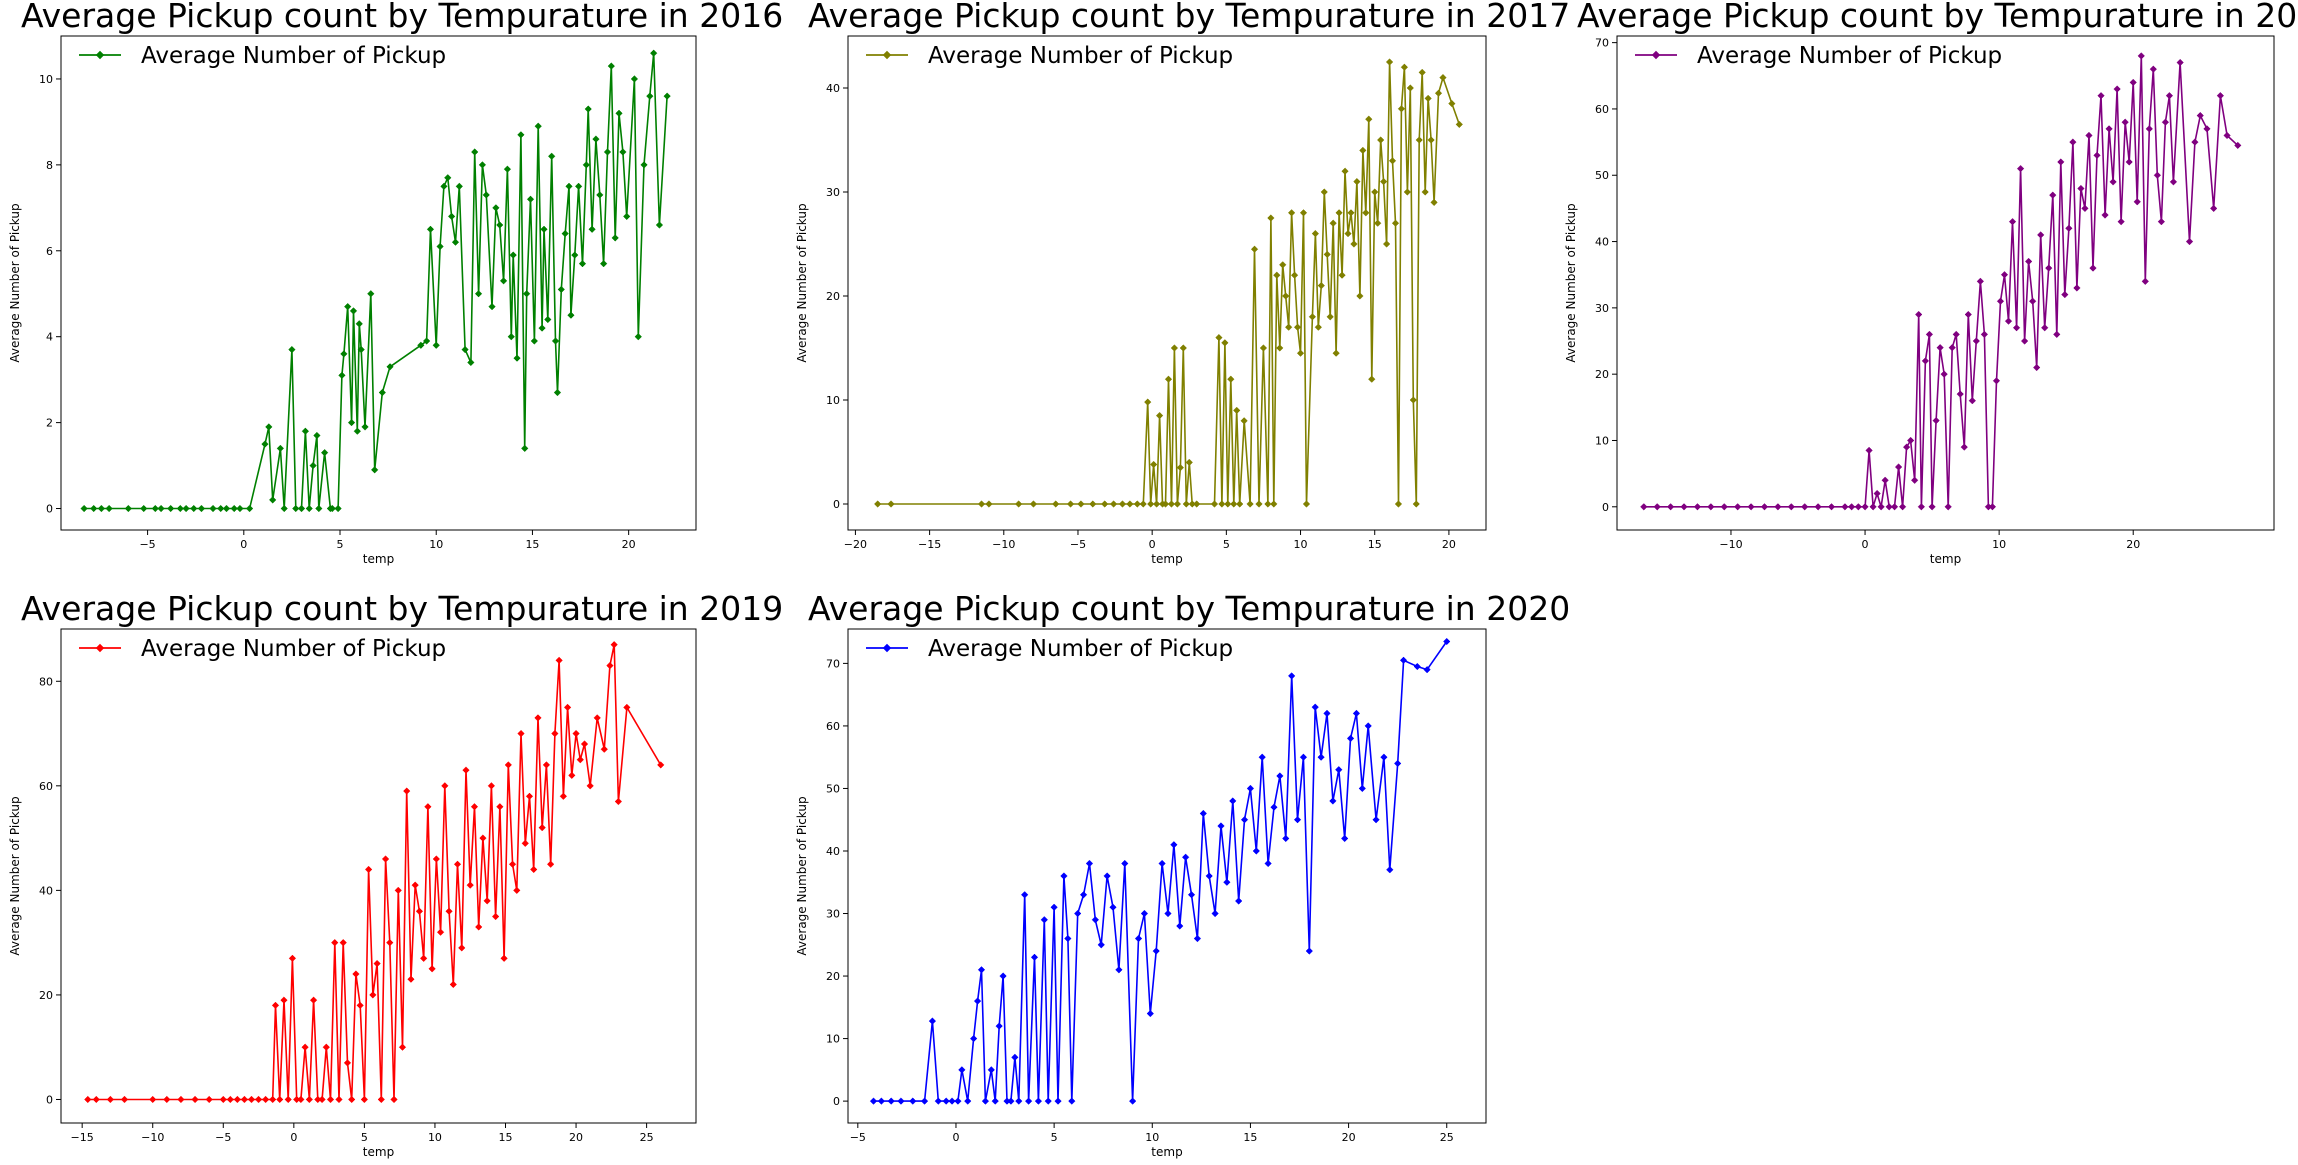 Image resolution: width=2298 pixels, height=1165 pixels. What do you see at coordinates (435, 1137) in the screenshot?
I see `x-tick-label: 10` at bounding box center [435, 1137].